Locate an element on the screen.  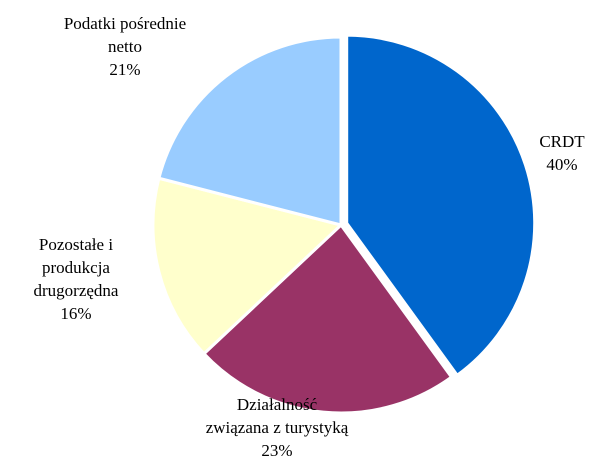
slice-label: CRDT 40% is located at coordinates (561, 153).